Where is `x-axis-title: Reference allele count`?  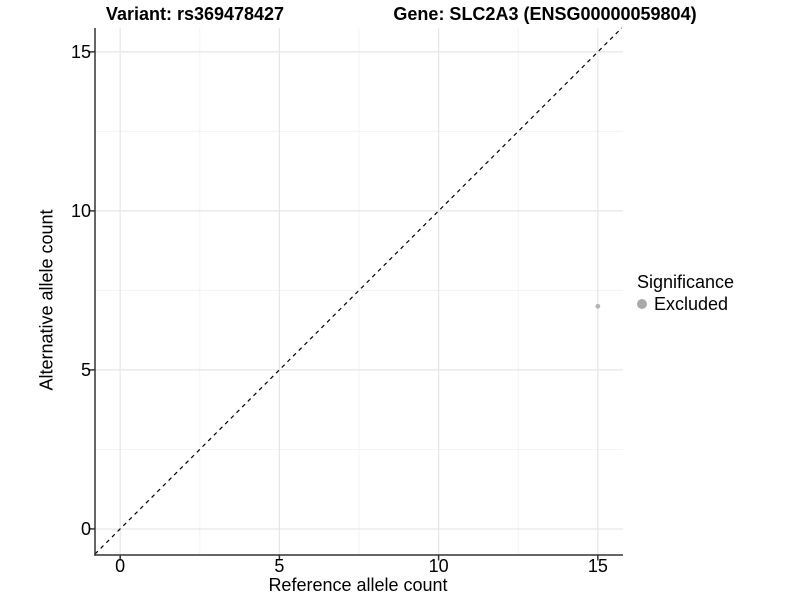
x-axis-title: Reference allele count is located at coordinates (358, 585).